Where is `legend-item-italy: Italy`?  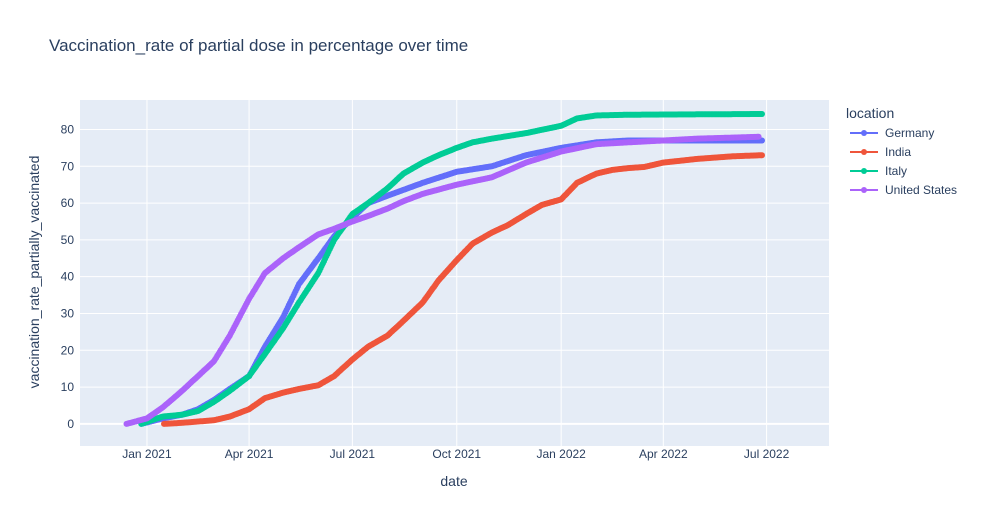 legend-item-italy: Italy is located at coordinates (878, 171).